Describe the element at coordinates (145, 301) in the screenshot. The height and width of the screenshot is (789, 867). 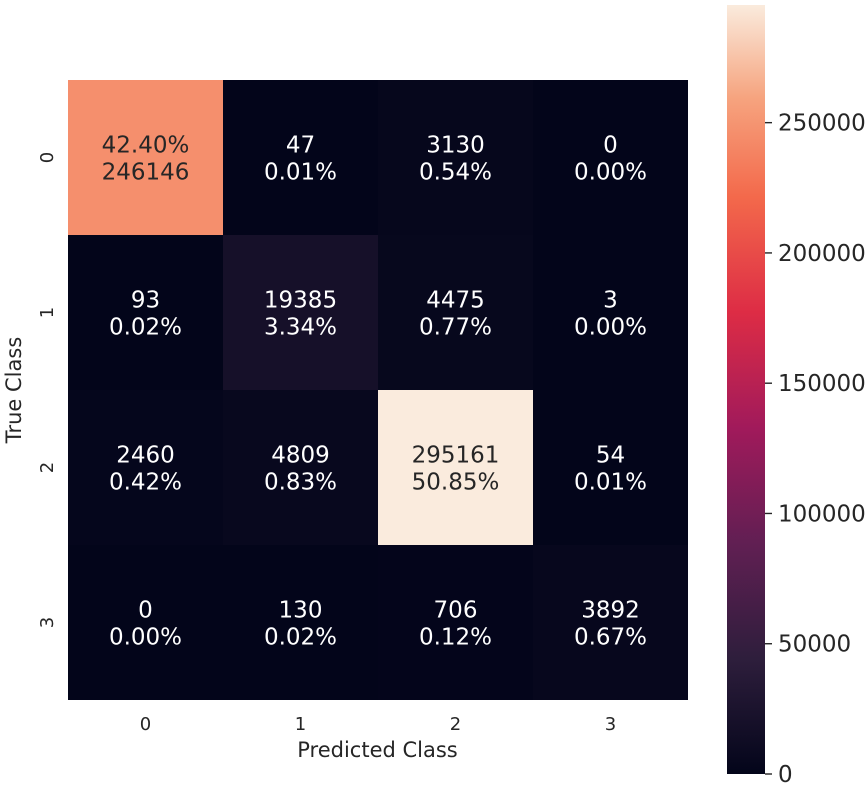
I see `cell-label-1-0-0: 93` at that location.